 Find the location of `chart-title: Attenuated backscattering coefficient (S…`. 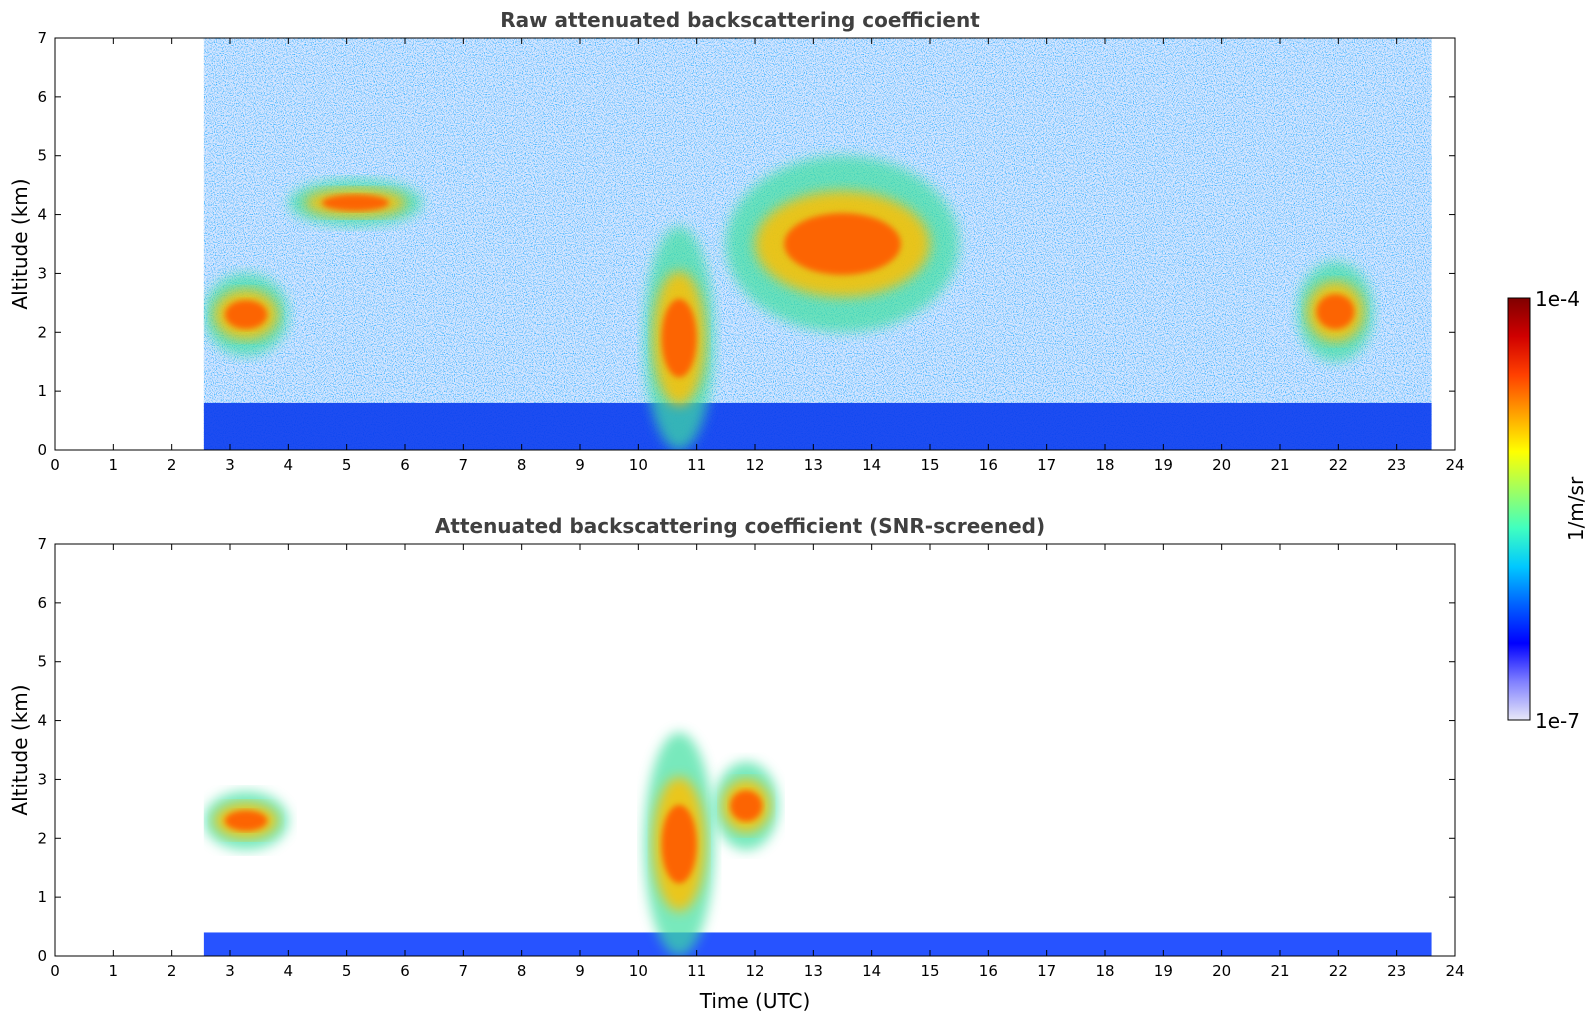

chart-title: Attenuated backscattering coefficient (S… is located at coordinates (740, 526).